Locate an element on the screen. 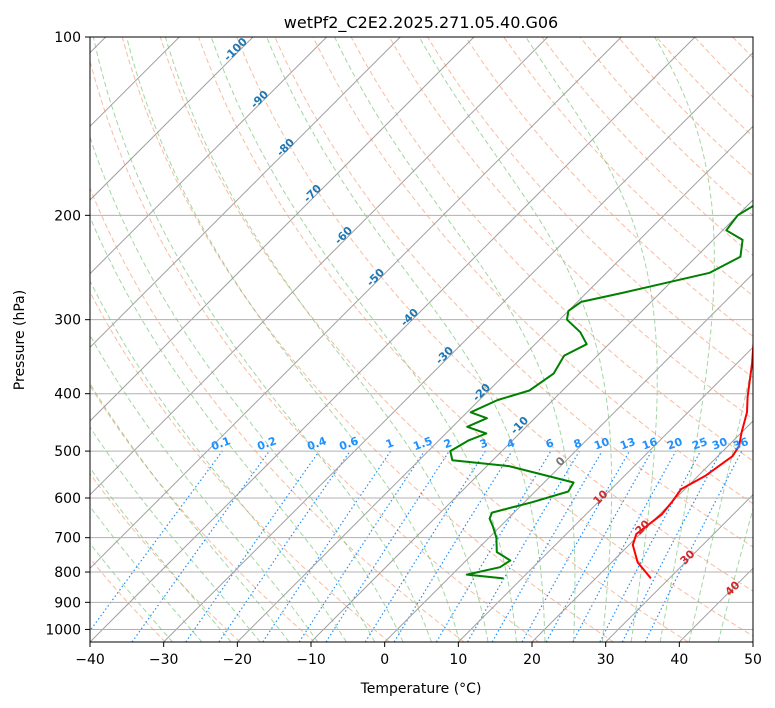 This screenshot has width=775, height=708. mixing-ratio-label: 20 is located at coordinates (674, 444).